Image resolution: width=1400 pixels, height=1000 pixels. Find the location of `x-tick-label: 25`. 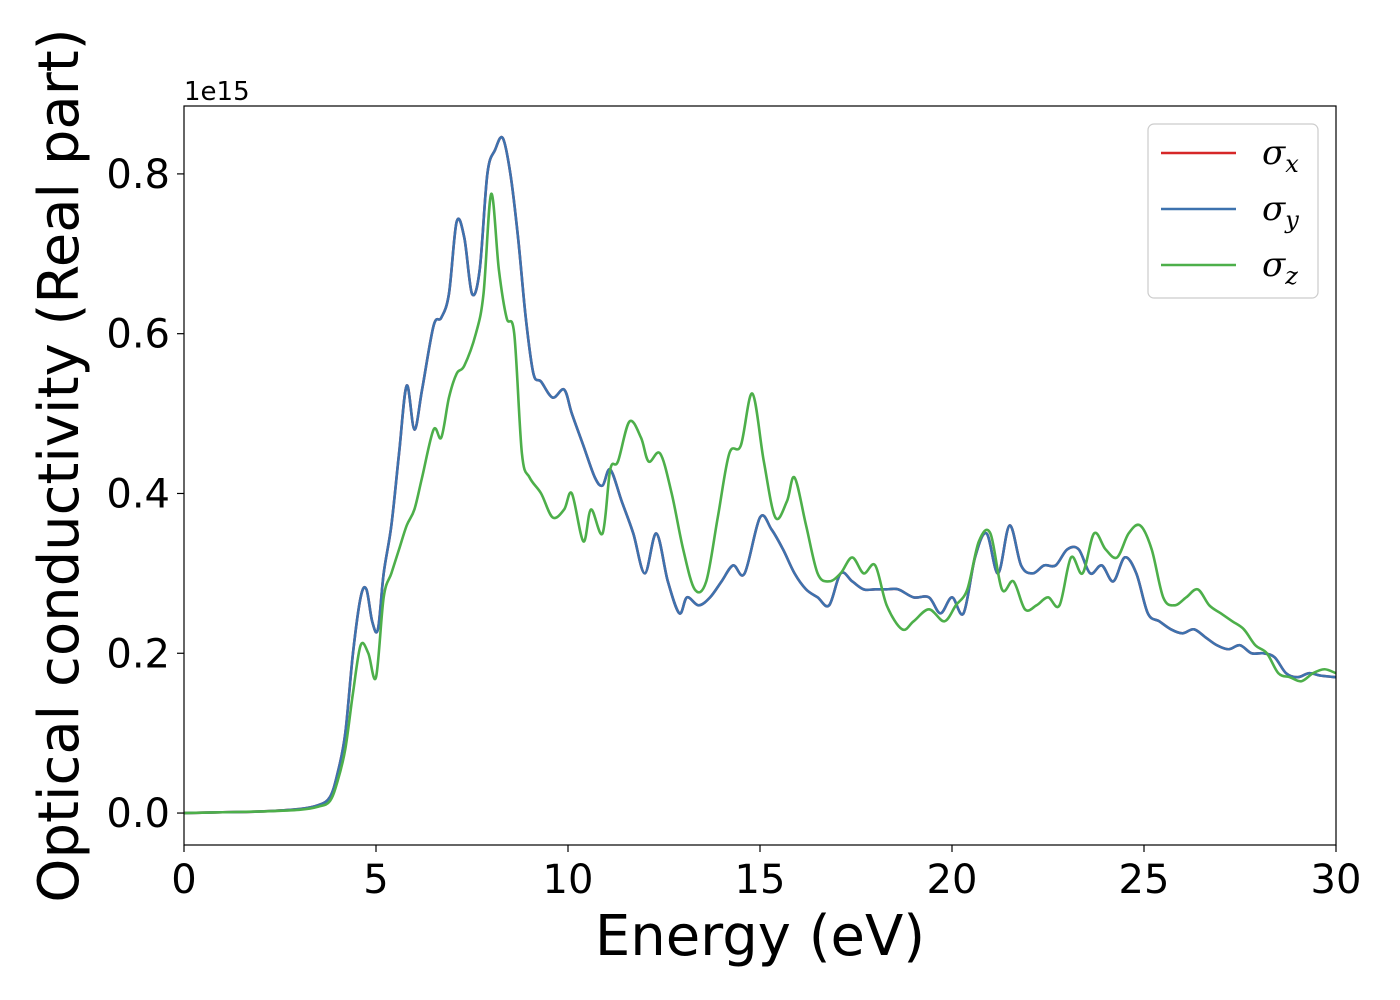

x-tick-label: 25 is located at coordinates (1144, 880).